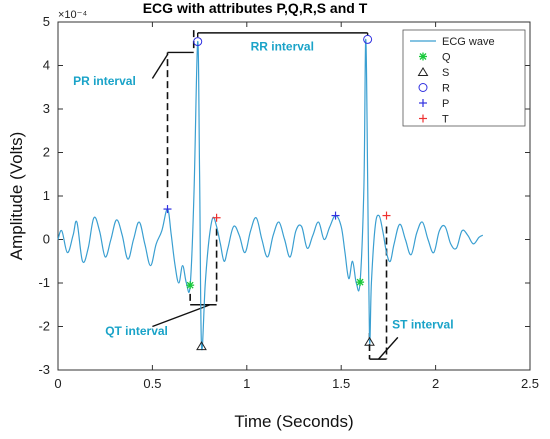  What do you see at coordinates (44, 326) in the screenshot?
I see `y-tick-label: -2` at bounding box center [44, 326].